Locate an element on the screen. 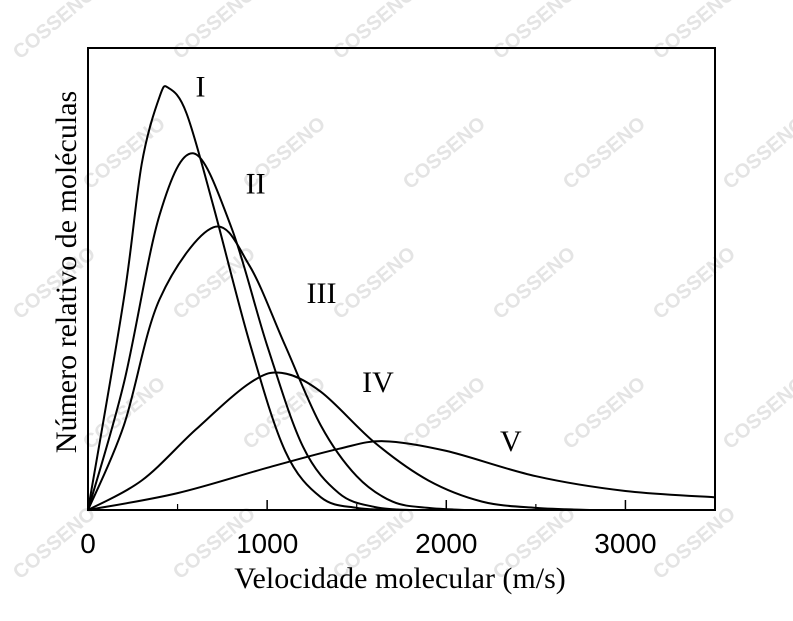 The width and height of the screenshot is (793, 621). watermark-text-22: COSSENO is located at coordinates (756, 413).